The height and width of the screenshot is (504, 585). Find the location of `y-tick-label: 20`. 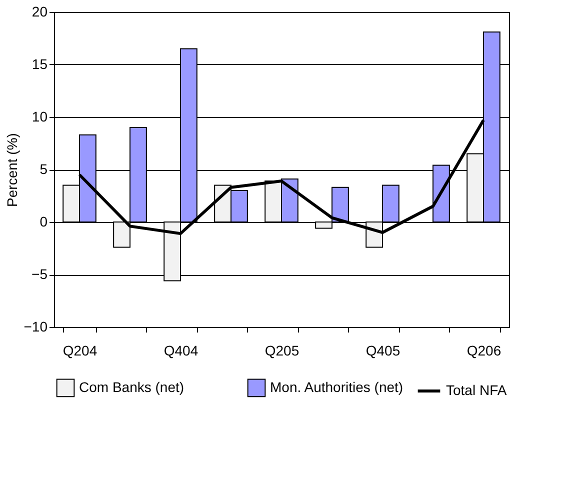

y-tick-label: 20 is located at coordinates (40, 12).